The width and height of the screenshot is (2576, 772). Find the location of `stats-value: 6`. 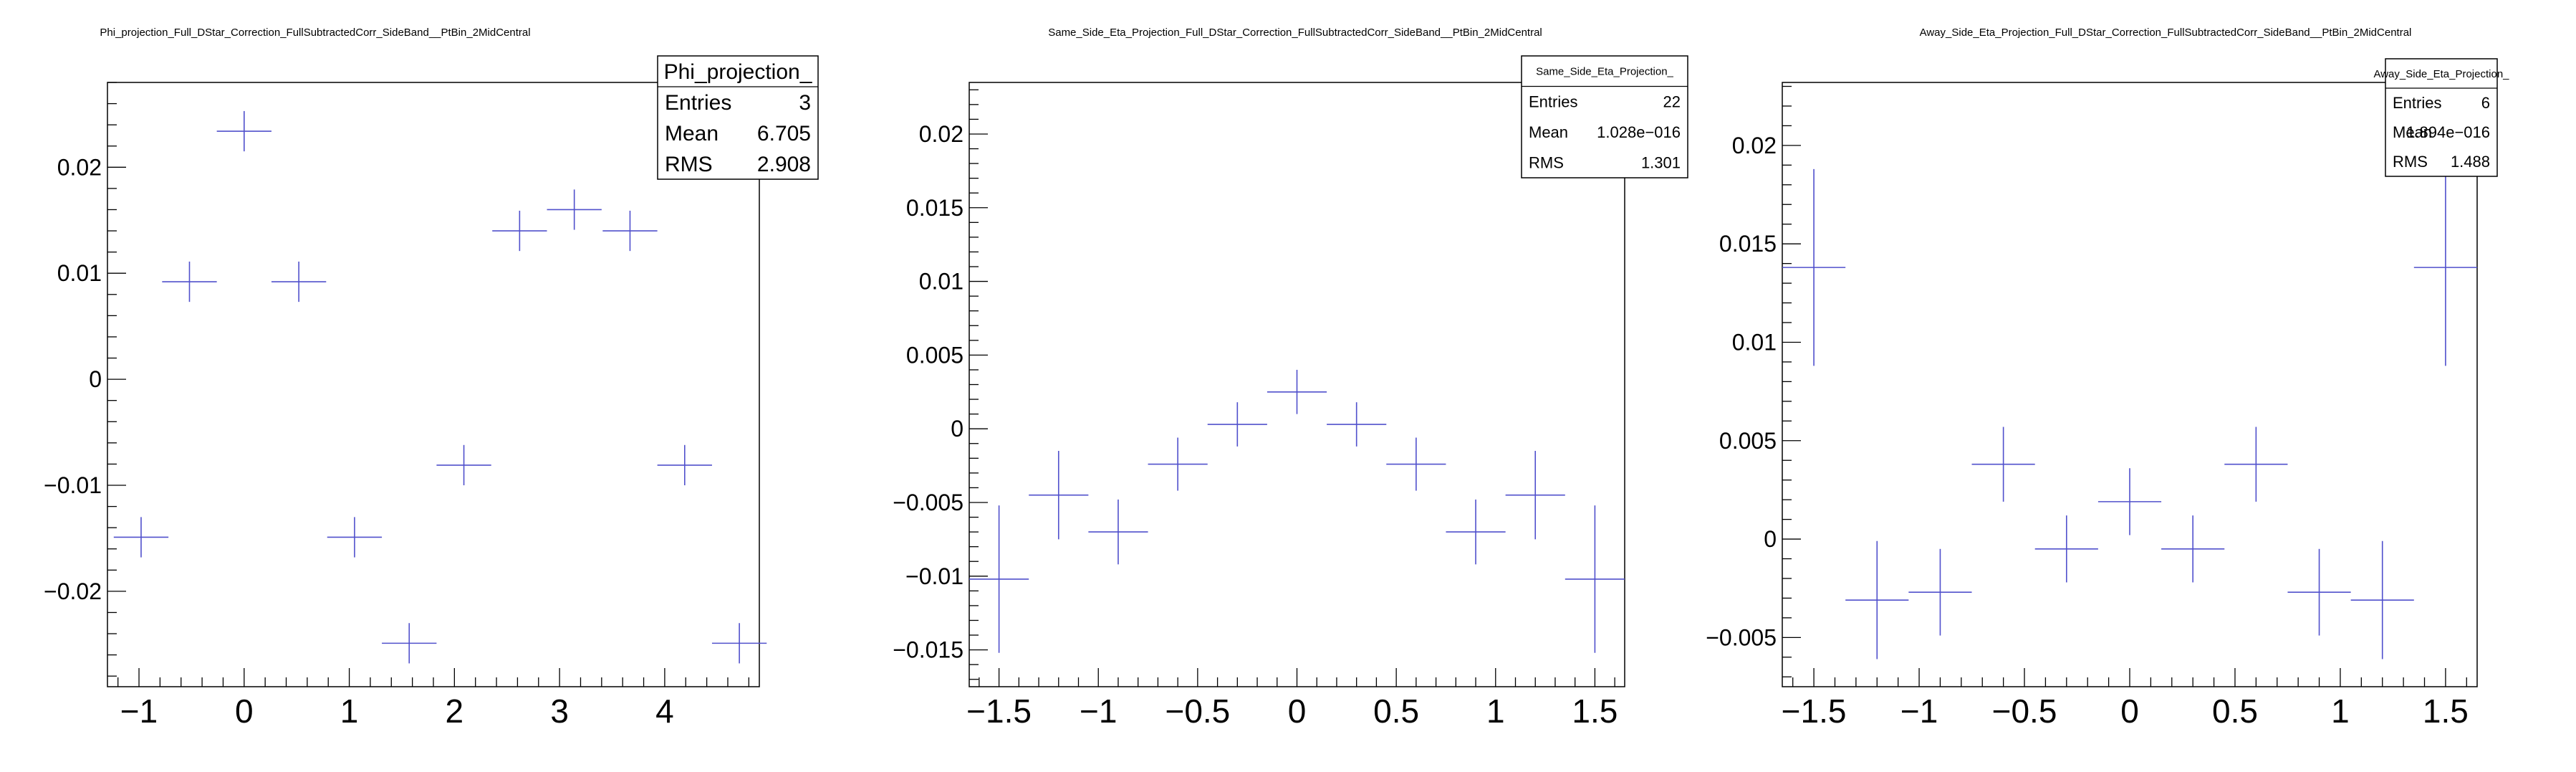

stats-value: 6 is located at coordinates (2485, 103).